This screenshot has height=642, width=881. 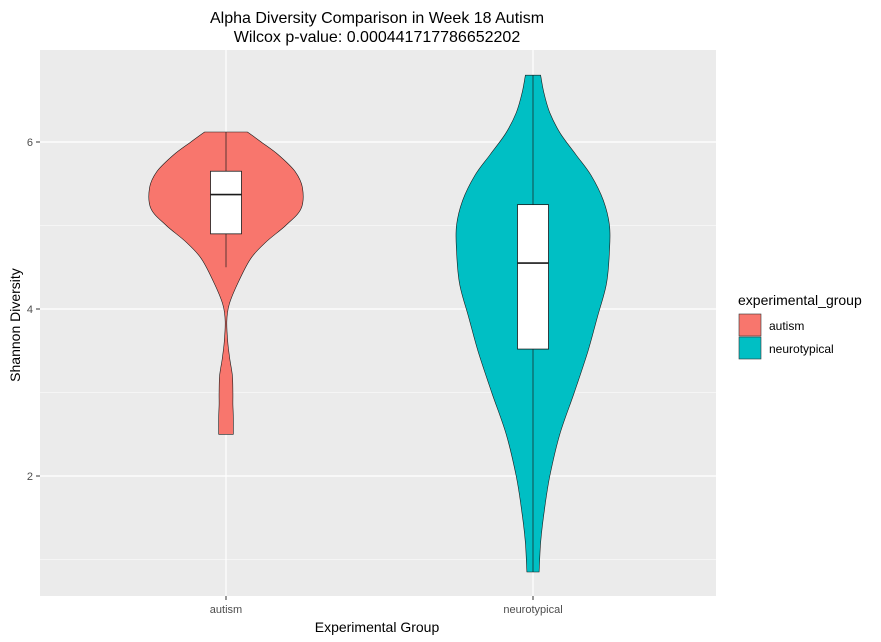 What do you see at coordinates (533, 277) in the screenshot?
I see `box-neurotypical` at bounding box center [533, 277].